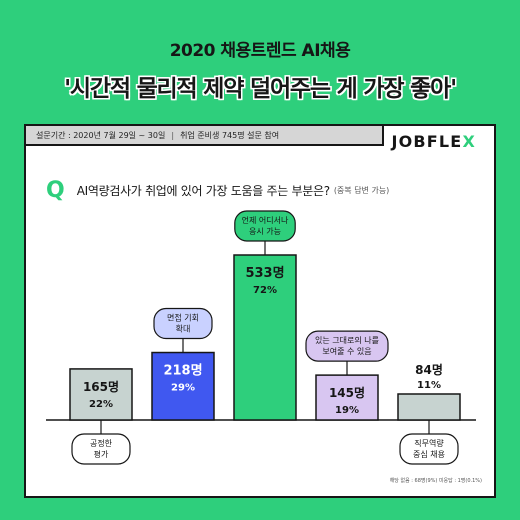 The height and width of the screenshot is (520, 520). I want to click on question-text: AI역량검사가 취업에 있어 가장 도움을 주는 부분은?, so click(203, 191).